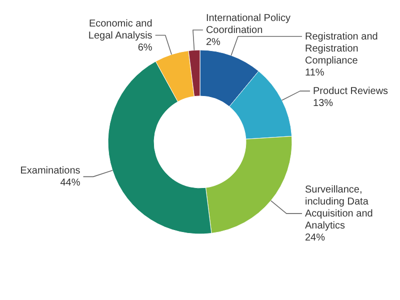 The height and width of the screenshot is (300, 400). What do you see at coordinates (120, 30) in the screenshot?
I see `slice-label: Economic and Legal Analysis` at bounding box center [120, 30].